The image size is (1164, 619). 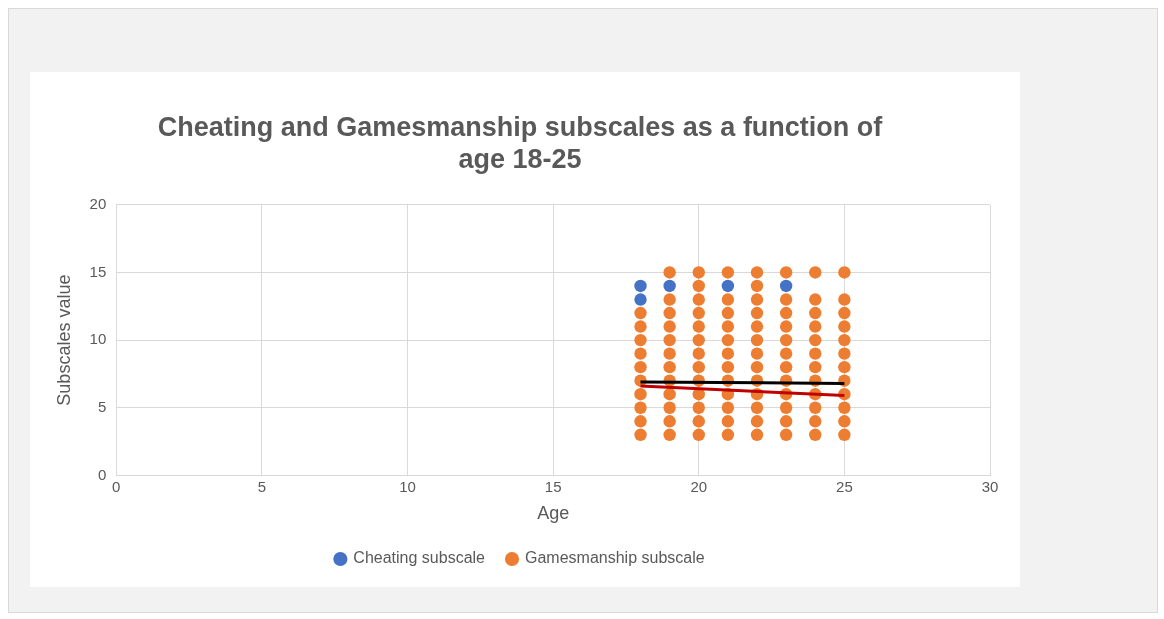 What do you see at coordinates (419, 558) in the screenshot?
I see `legend-label: Cheating subscale` at bounding box center [419, 558].